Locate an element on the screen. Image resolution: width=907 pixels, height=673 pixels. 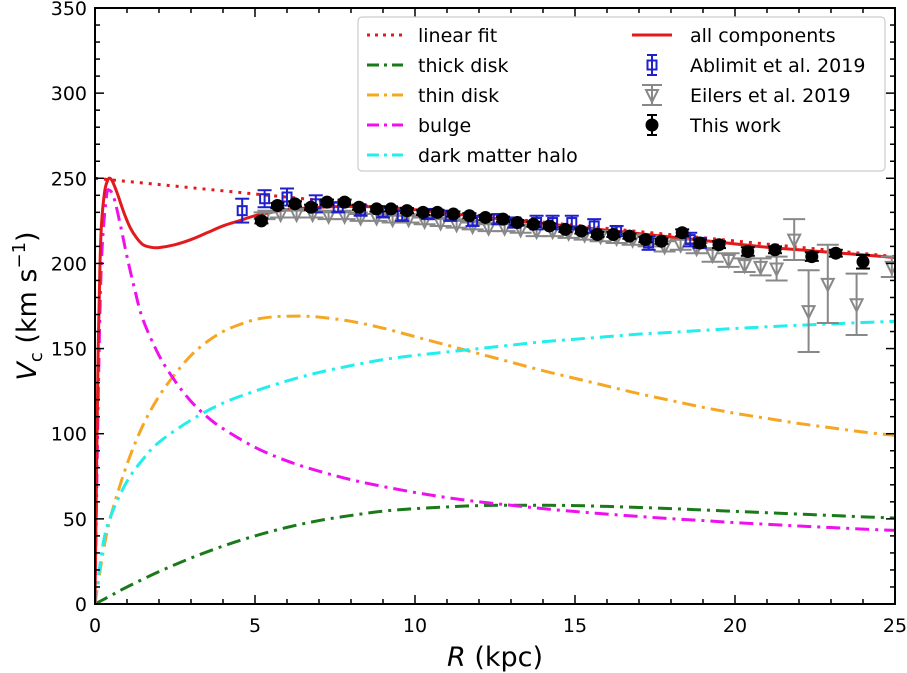
legend-item-eilers-et-al-2019: Eilers et al. 2019 is located at coordinates (746, 95).